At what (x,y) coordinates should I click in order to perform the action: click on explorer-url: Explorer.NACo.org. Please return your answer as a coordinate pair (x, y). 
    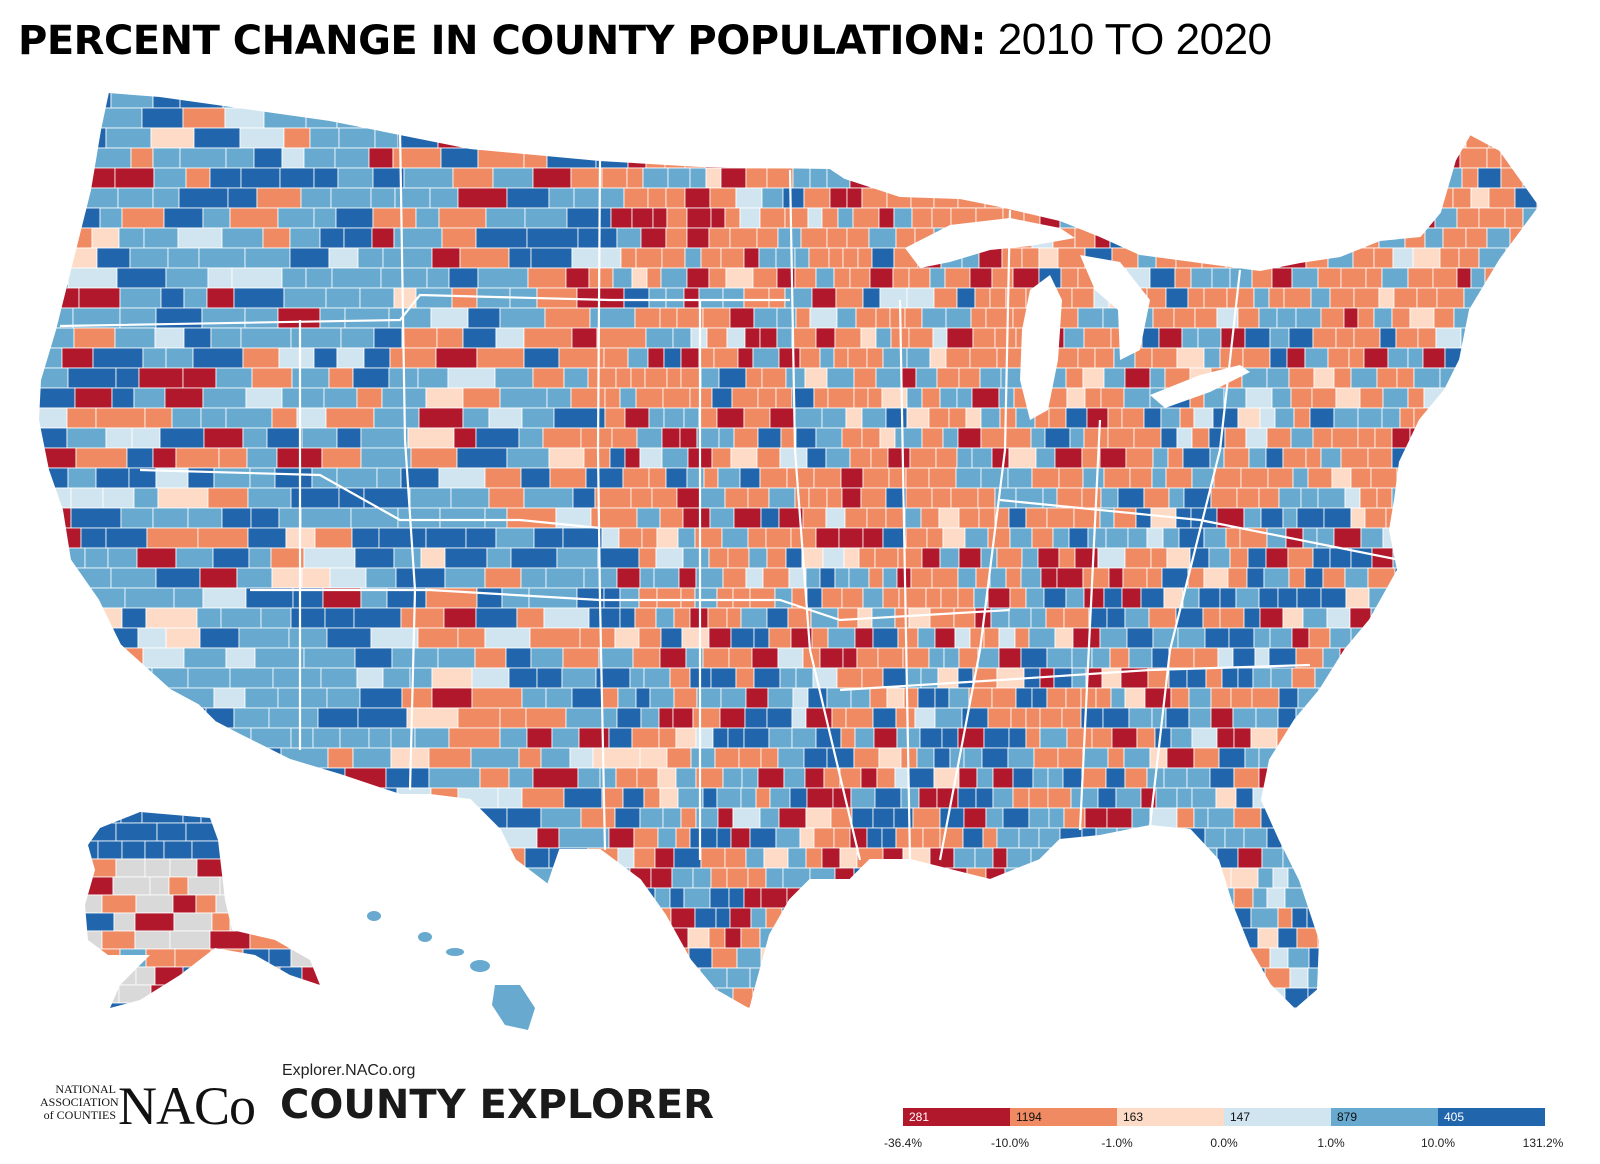
    Looking at the image, I should click on (349, 1070).